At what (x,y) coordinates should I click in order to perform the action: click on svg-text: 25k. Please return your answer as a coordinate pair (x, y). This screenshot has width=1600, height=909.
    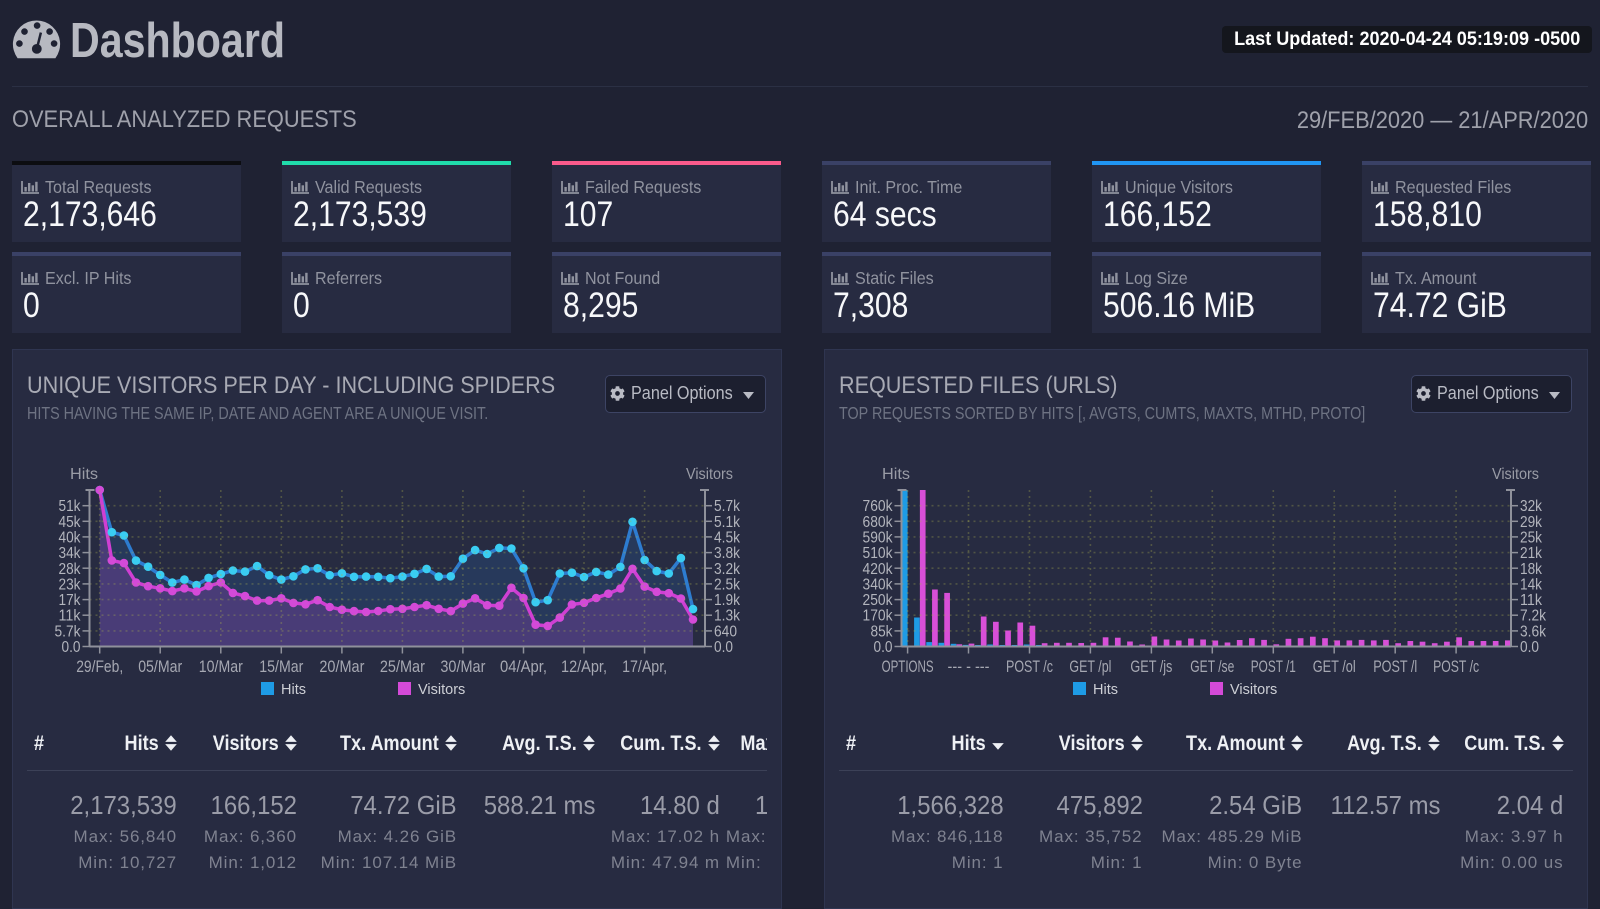
    Looking at the image, I should click on (1531, 537).